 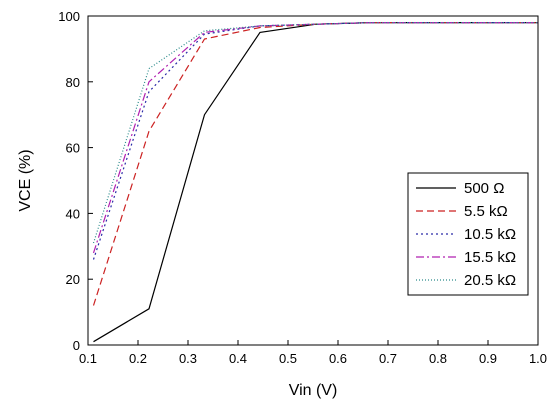 What do you see at coordinates (488, 358) in the screenshot?
I see `x-tick-label: 0.9` at bounding box center [488, 358].